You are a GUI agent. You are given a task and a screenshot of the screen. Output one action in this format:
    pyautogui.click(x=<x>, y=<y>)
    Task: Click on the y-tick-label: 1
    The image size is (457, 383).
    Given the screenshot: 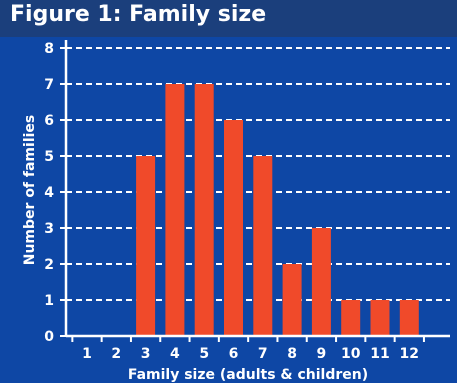 What is the action you would take?
    pyautogui.click(x=49, y=301)
    